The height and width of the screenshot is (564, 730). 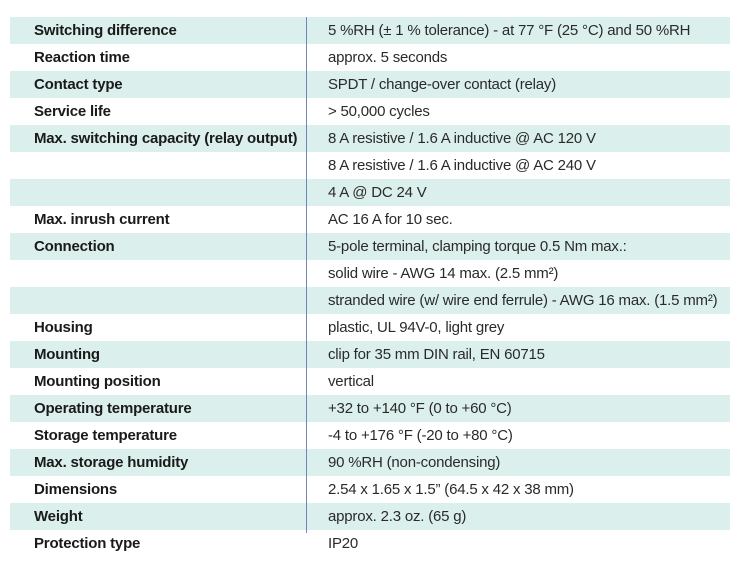 I want to click on spec-label: Mounting, so click(x=67, y=354).